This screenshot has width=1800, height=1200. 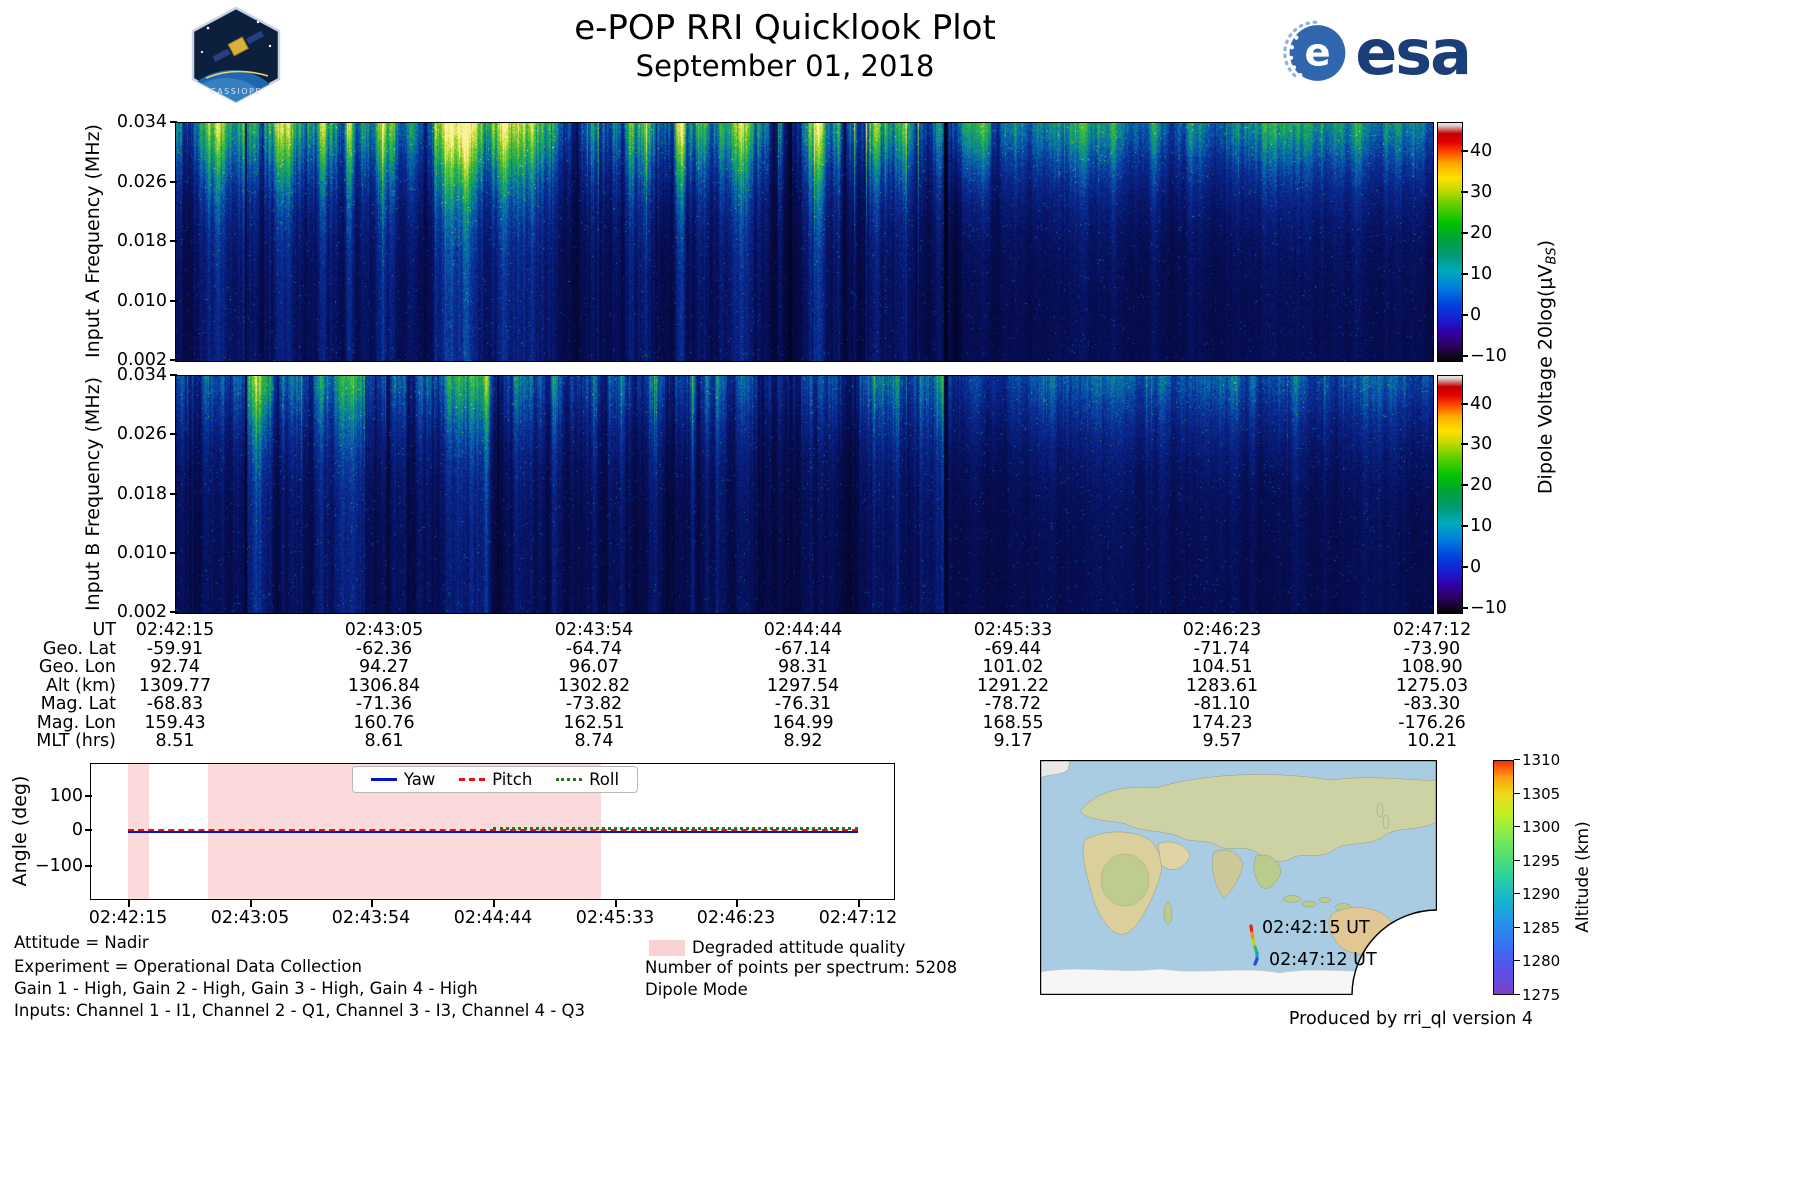 What do you see at coordinates (140, 360) in the screenshot?
I see `panel-a-ytick: 0.002` at bounding box center [140, 360].